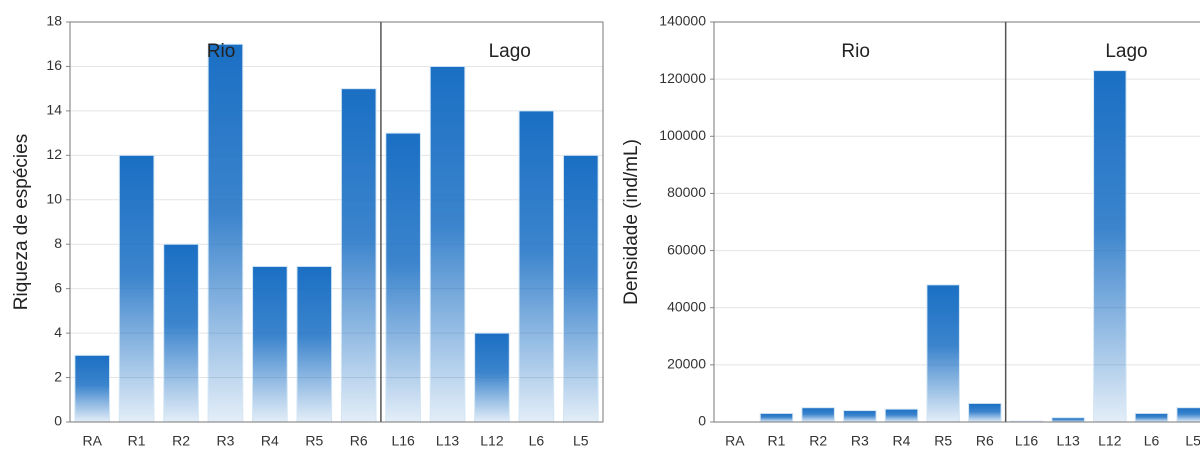 This screenshot has width=1200, height=452. I want to click on y-tick-label: 2, so click(58, 376).